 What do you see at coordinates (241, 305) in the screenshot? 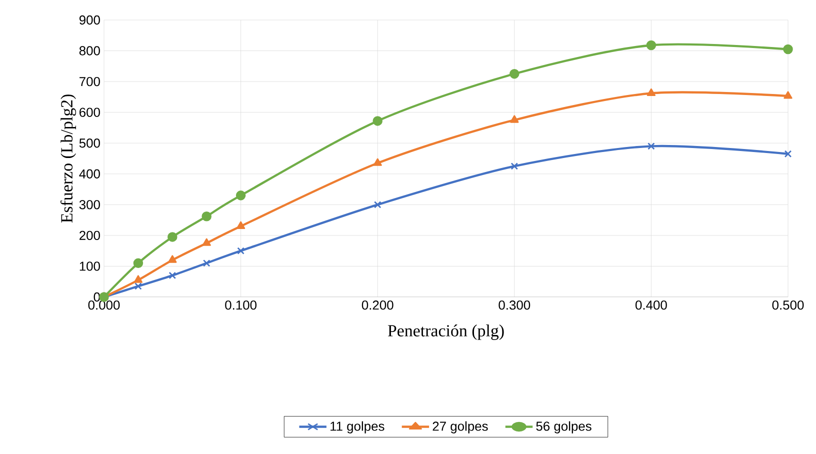
I see `x-tick-label: 0.100` at bounding box center [241, 305].